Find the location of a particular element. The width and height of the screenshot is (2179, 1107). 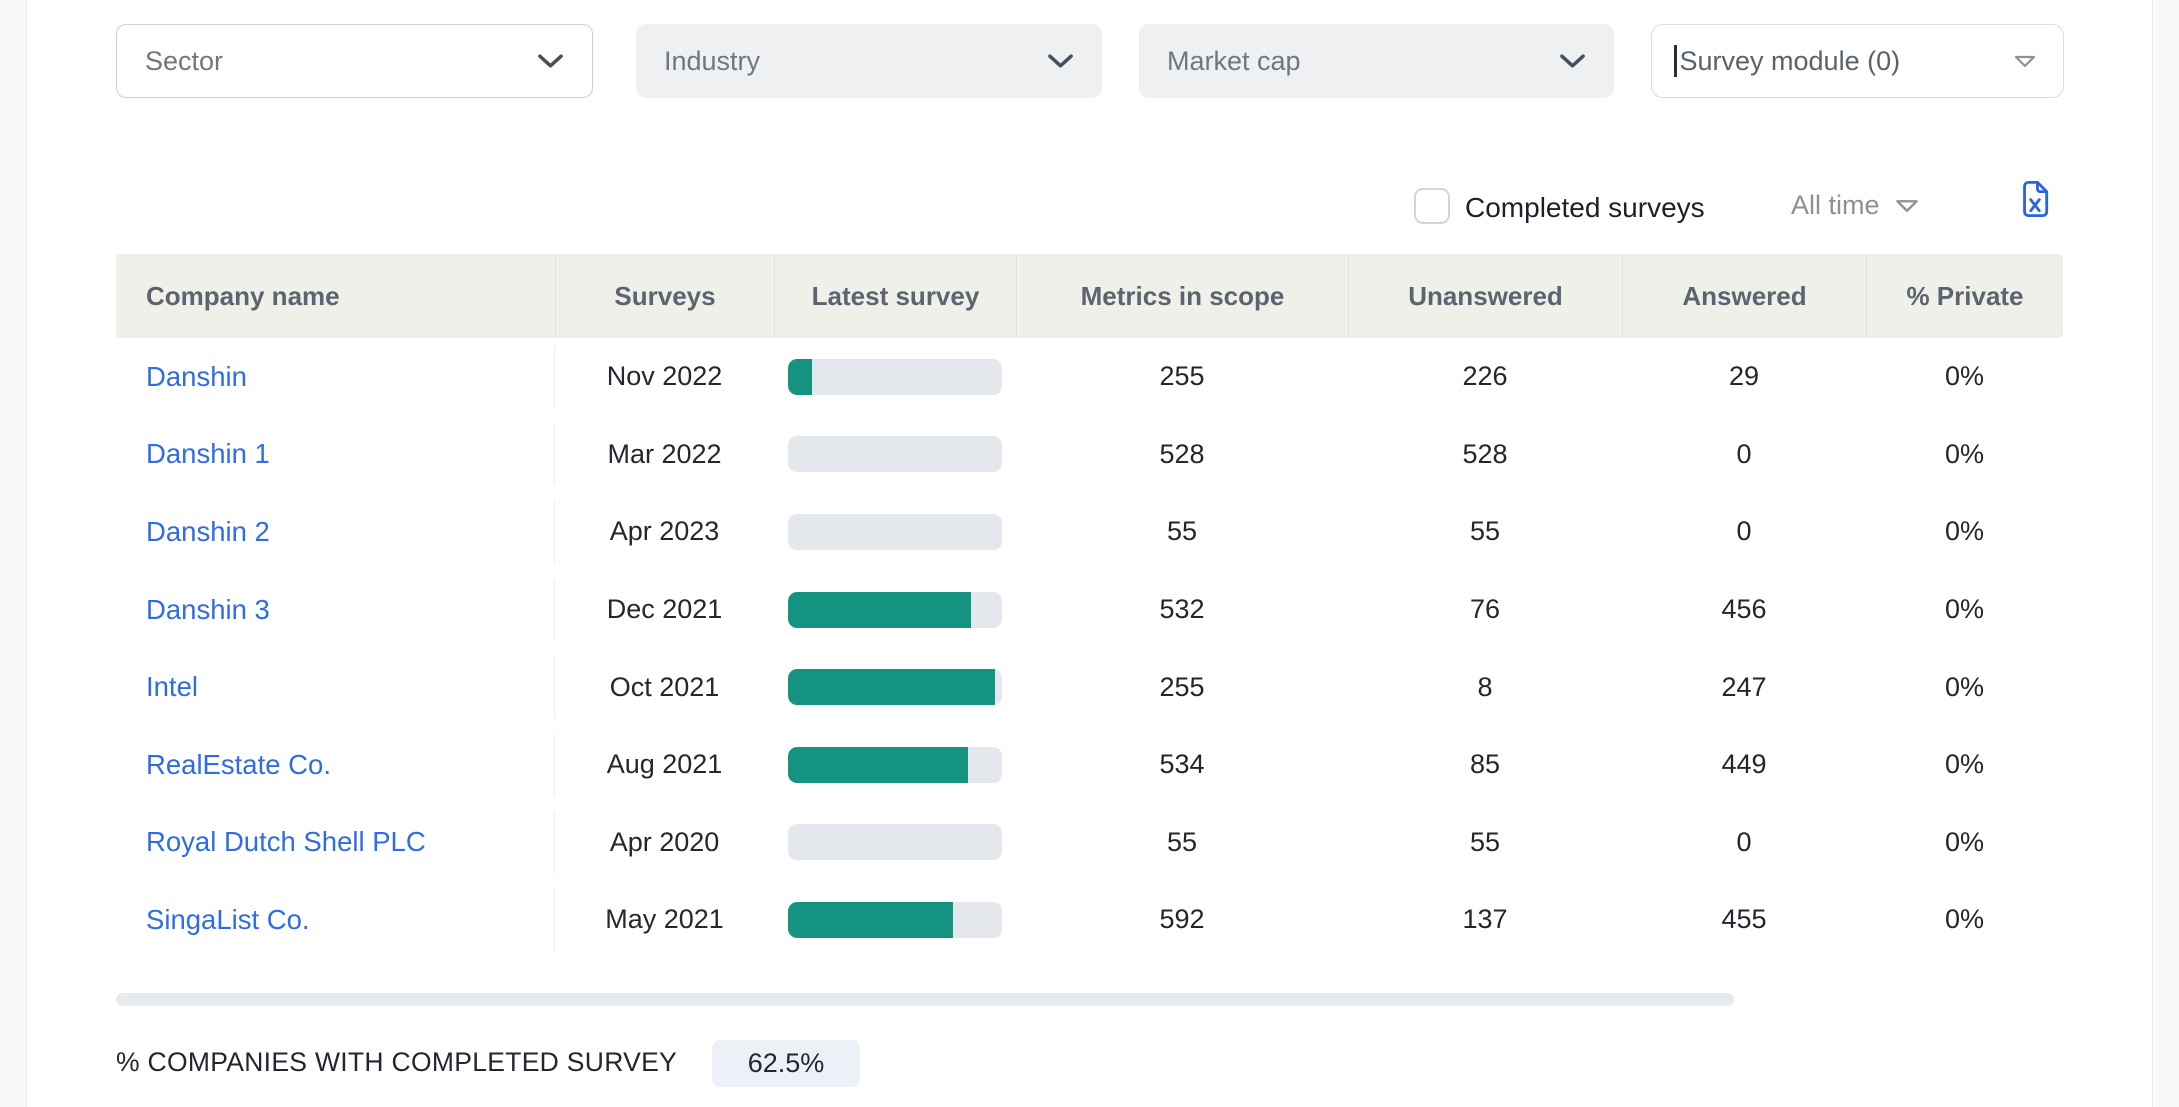

latest-survey-date: Mar 2022 is located at coordinates (664, 453).